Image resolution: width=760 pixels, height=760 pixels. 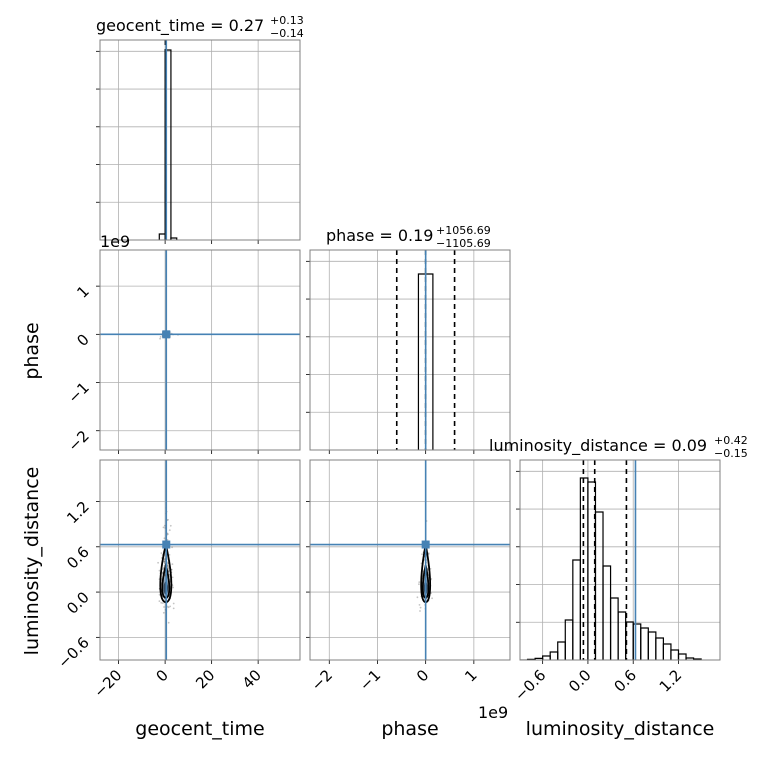 What do you see at coordinates (180, 26) in the screenshot?
I see `title-geocent-time: geocent_time = 0.27` at bounding box center [180, 26].